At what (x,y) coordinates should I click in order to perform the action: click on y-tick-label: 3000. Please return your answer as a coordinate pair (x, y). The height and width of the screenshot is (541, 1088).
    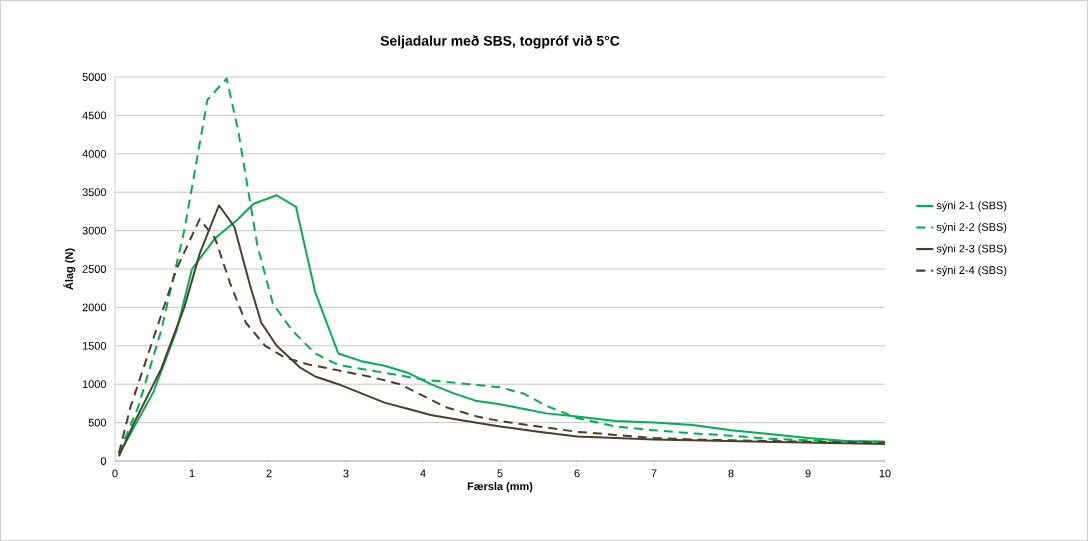
    Looking at the image, I should click on (94, 230).